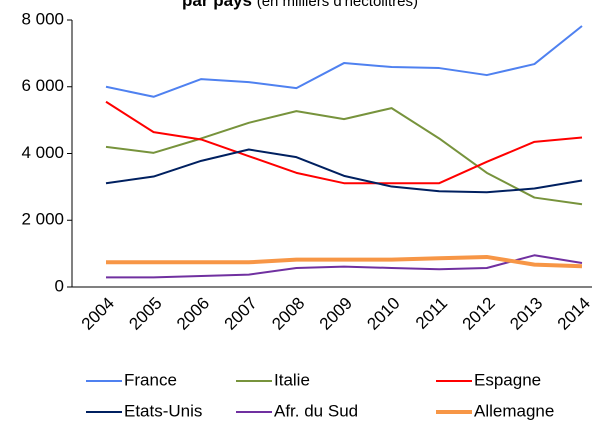 This screenshot has height=423, width=599. What do you see at coordinates (336, 314) in the screenshot?
I see `x-tick-label: 2009` at bounding box center [336, 314].